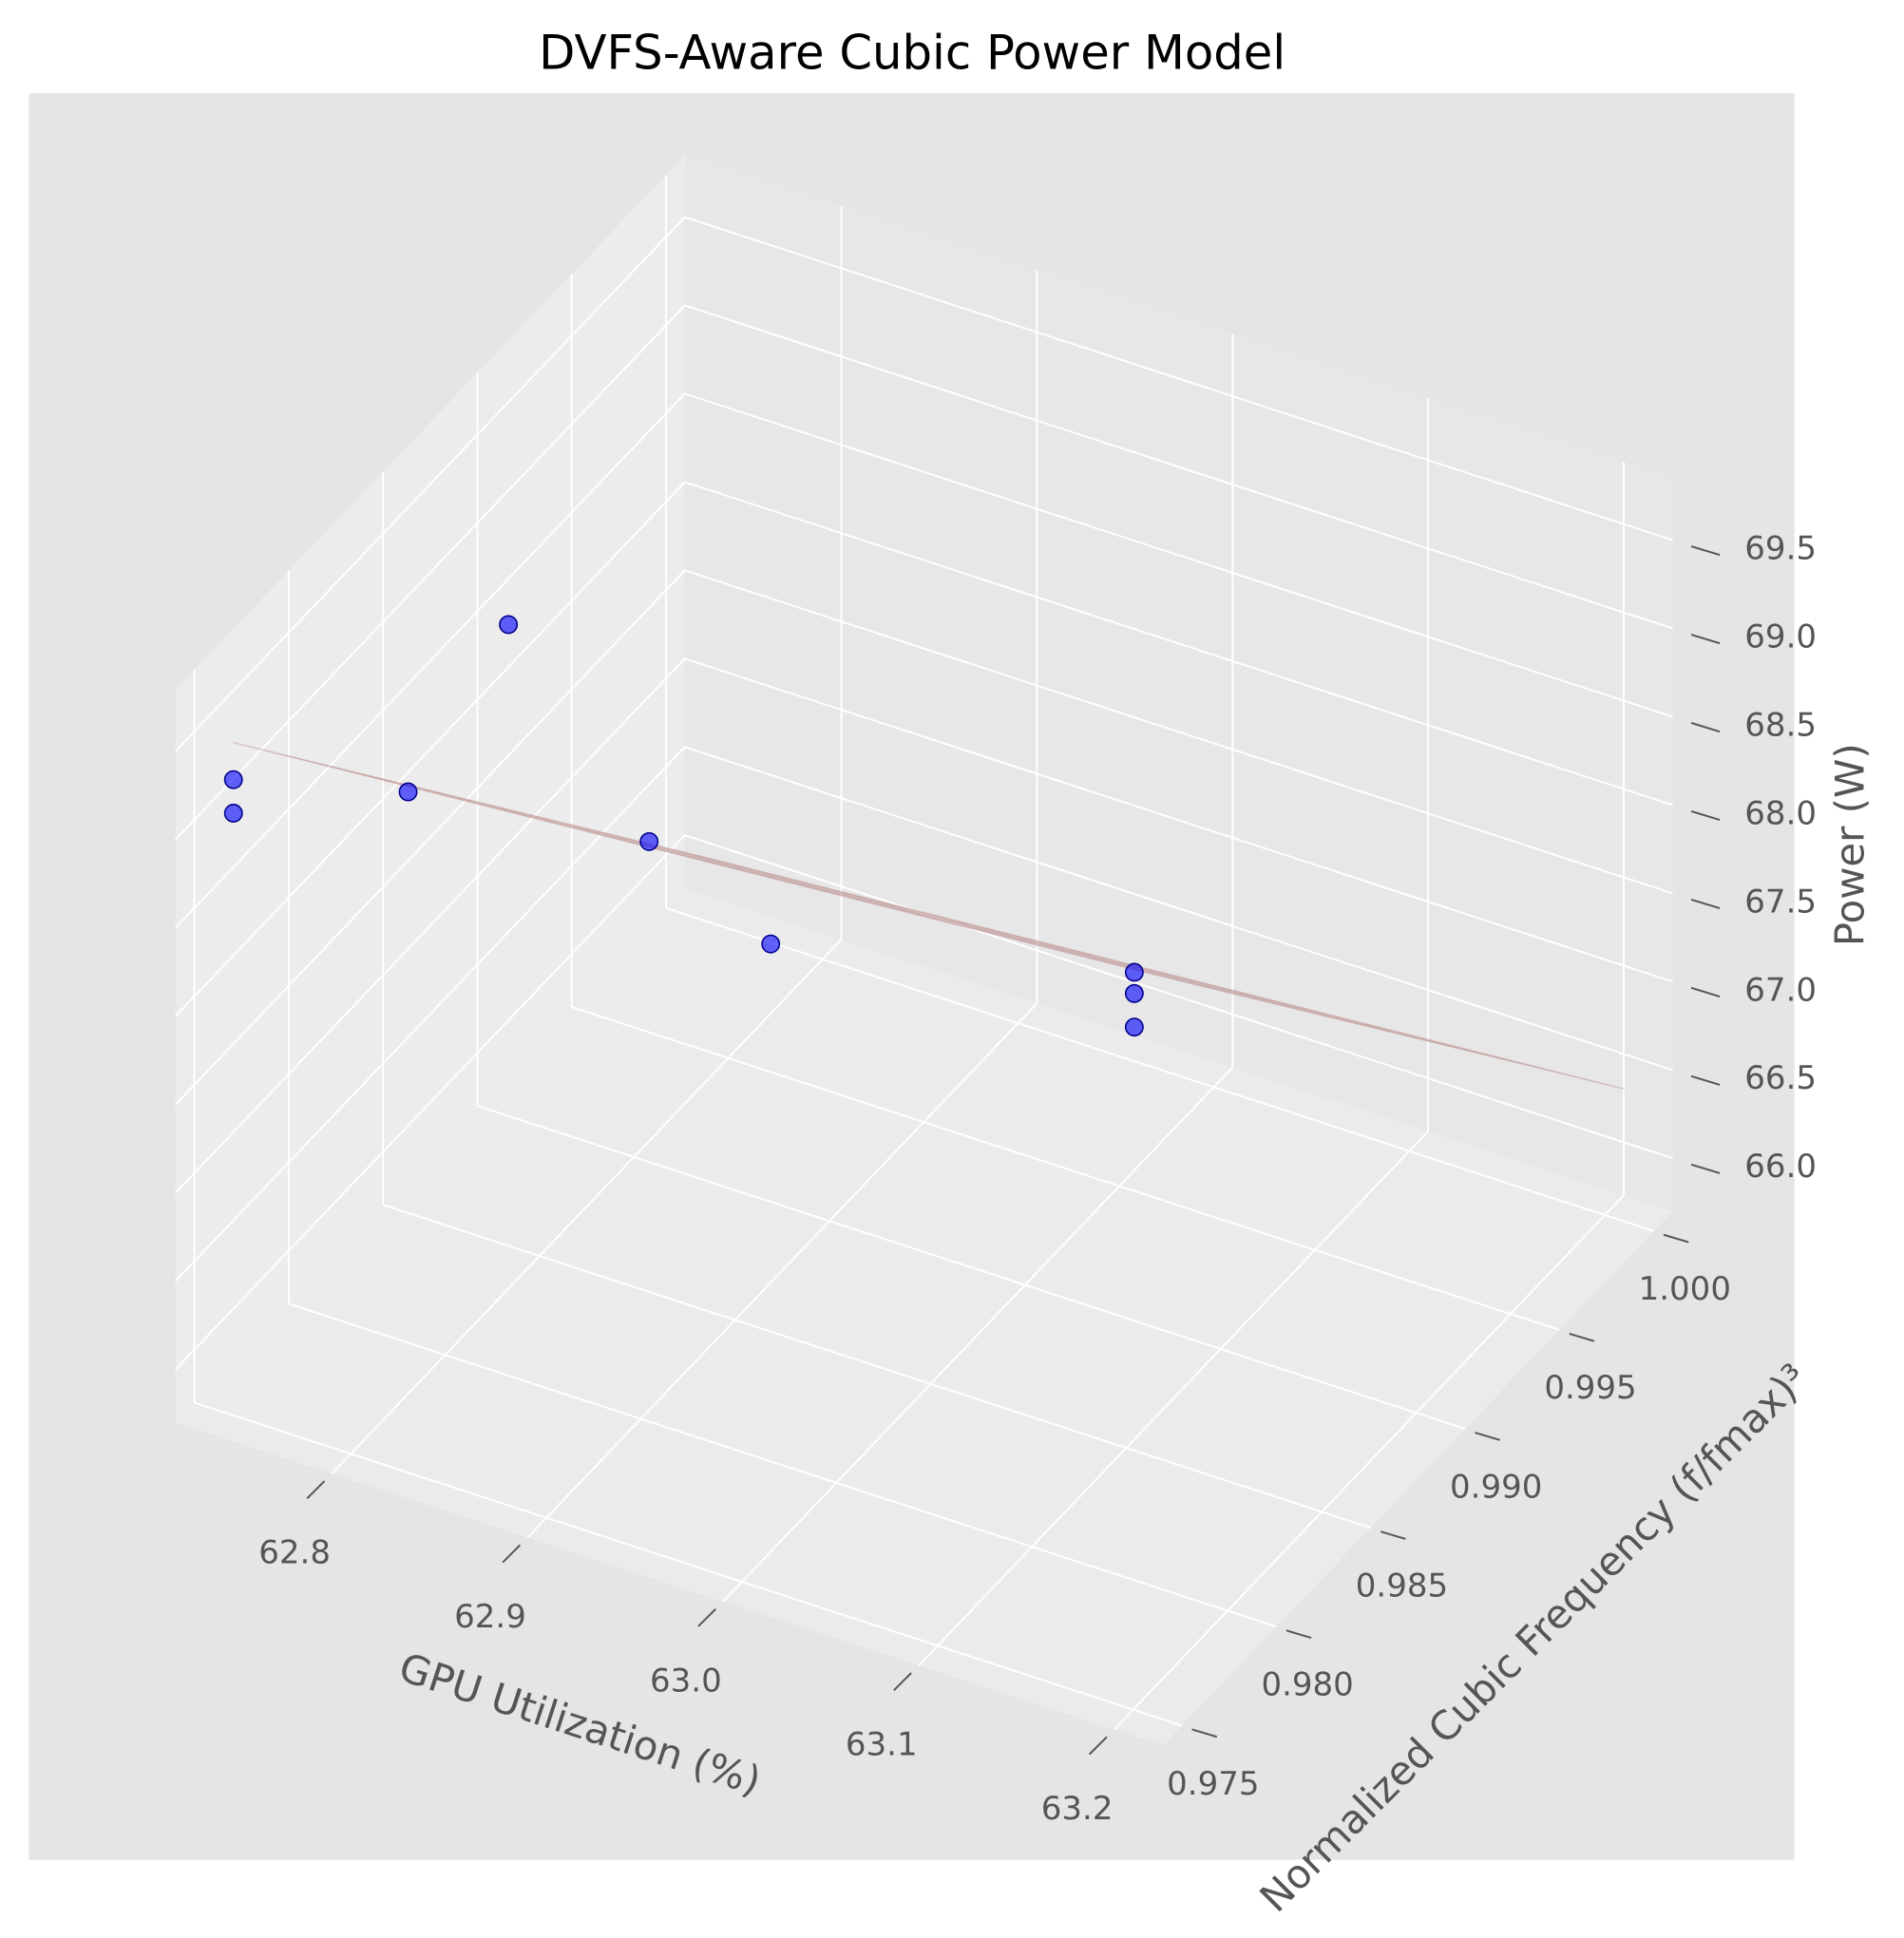  I want to click on z-tick-label: 66.0, so click(1780, 1167).